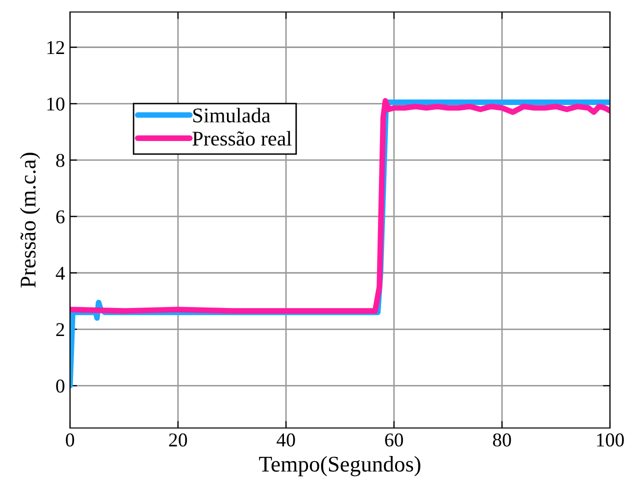  What do you see at coordinates (610, 440) in the screenshot?
I see `x-tick-label: 100` at bounding box center [610, 440].